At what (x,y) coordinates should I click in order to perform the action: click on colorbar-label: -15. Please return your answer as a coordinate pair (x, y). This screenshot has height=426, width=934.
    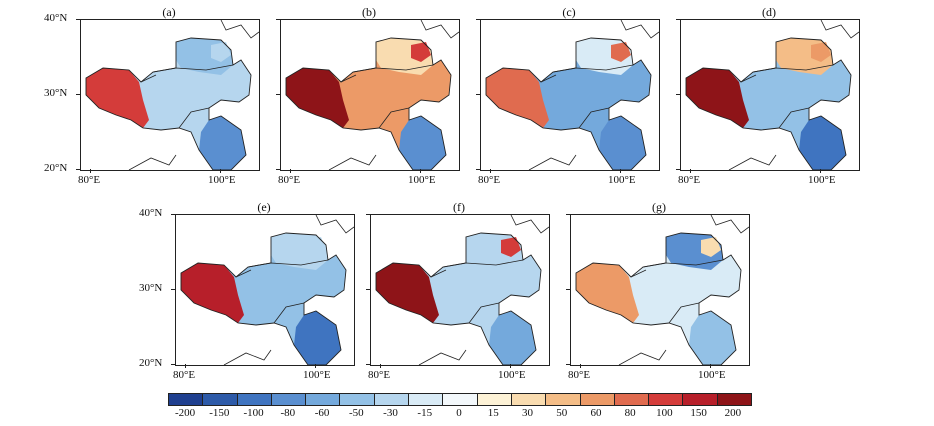
    Looking at the image, I should click on (425, 413).